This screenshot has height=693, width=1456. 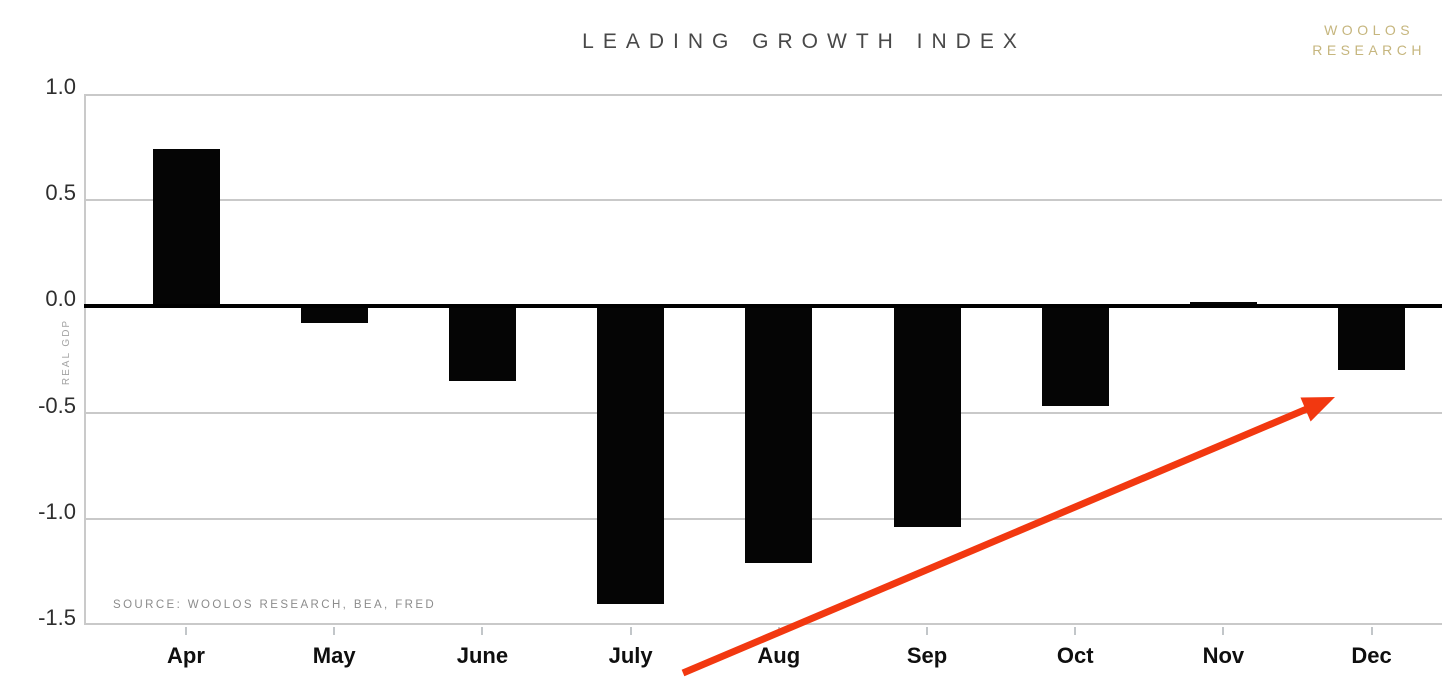 I want to click on y-axis-title: REAL GDP, so click(x=66, y=352).